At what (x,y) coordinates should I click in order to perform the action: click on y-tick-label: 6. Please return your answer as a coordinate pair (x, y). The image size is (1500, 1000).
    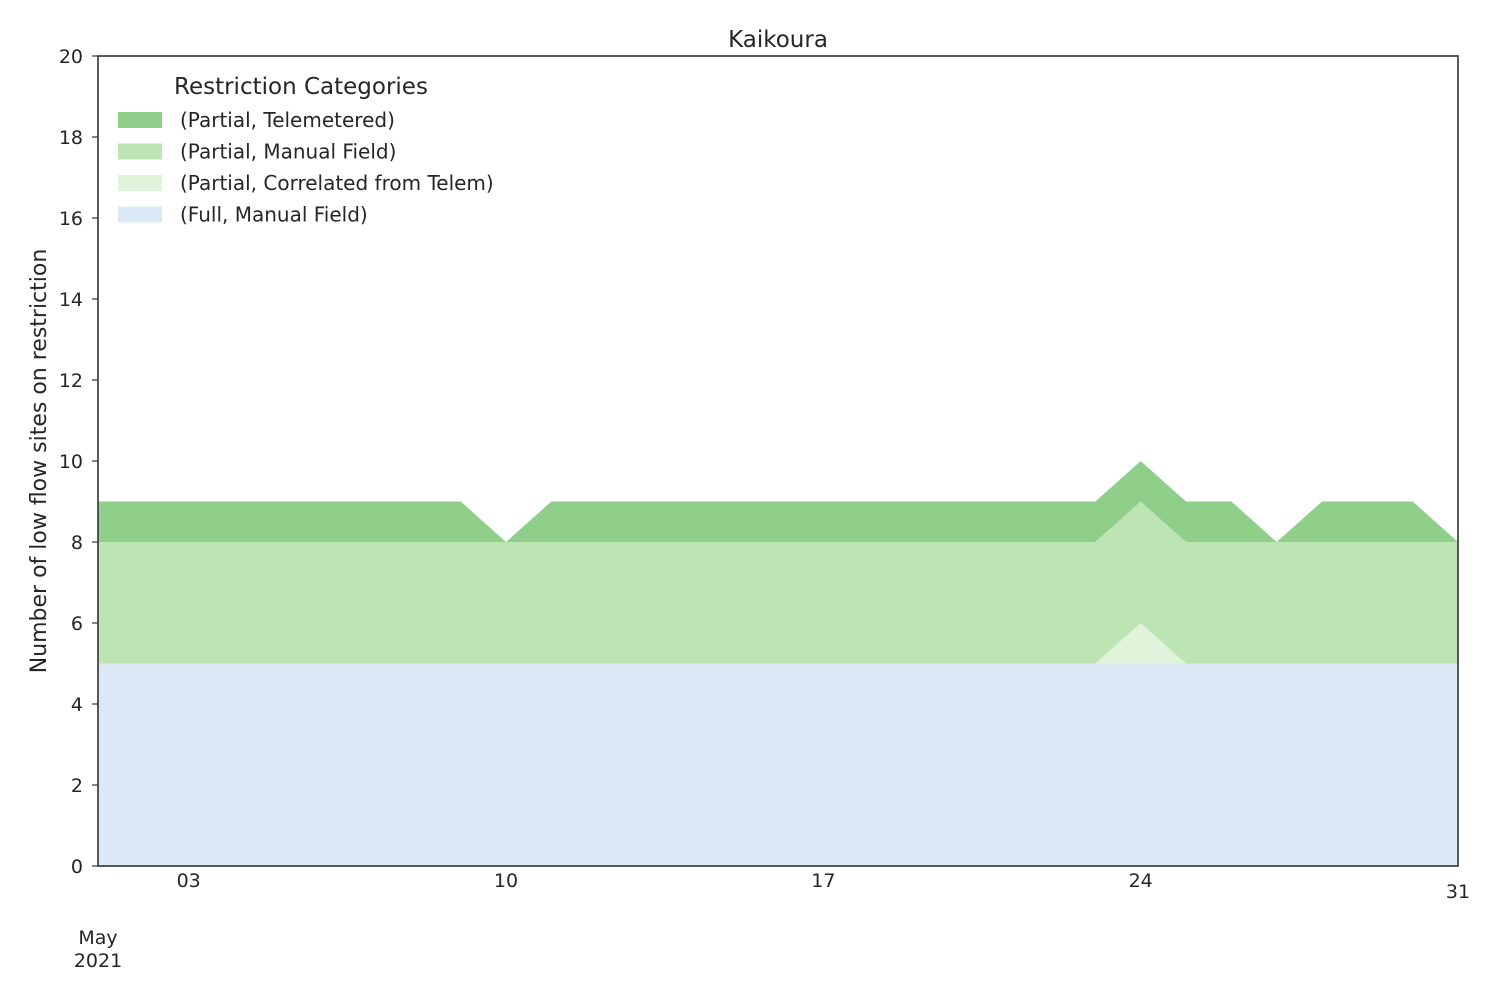
    Looking at the image, I should click on (77, 624).